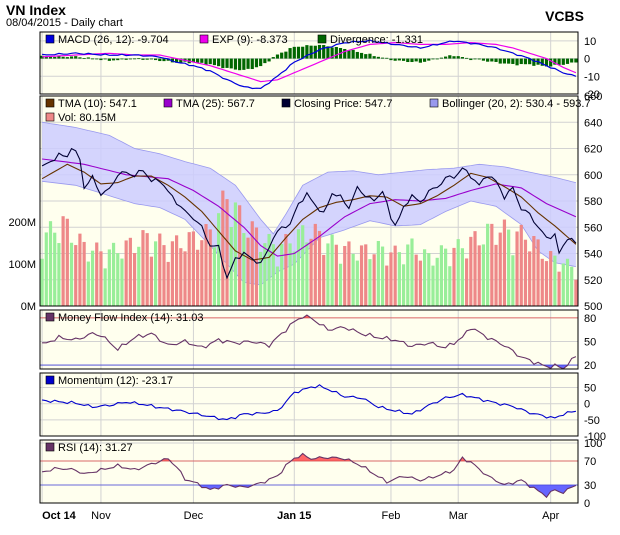 The width and height of the screenshot is (620, 535). What do you see at coordinates (592, 95) in the screenshot?
I see `macd-tick-label: -20` at bounding box center [592, 95].